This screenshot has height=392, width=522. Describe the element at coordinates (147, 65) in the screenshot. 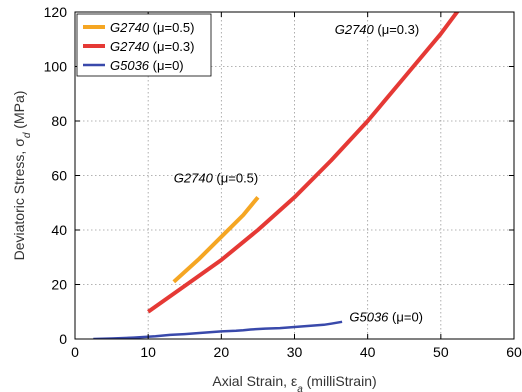

I see `legend-label-2: G5036 (μ=0)` at that location.